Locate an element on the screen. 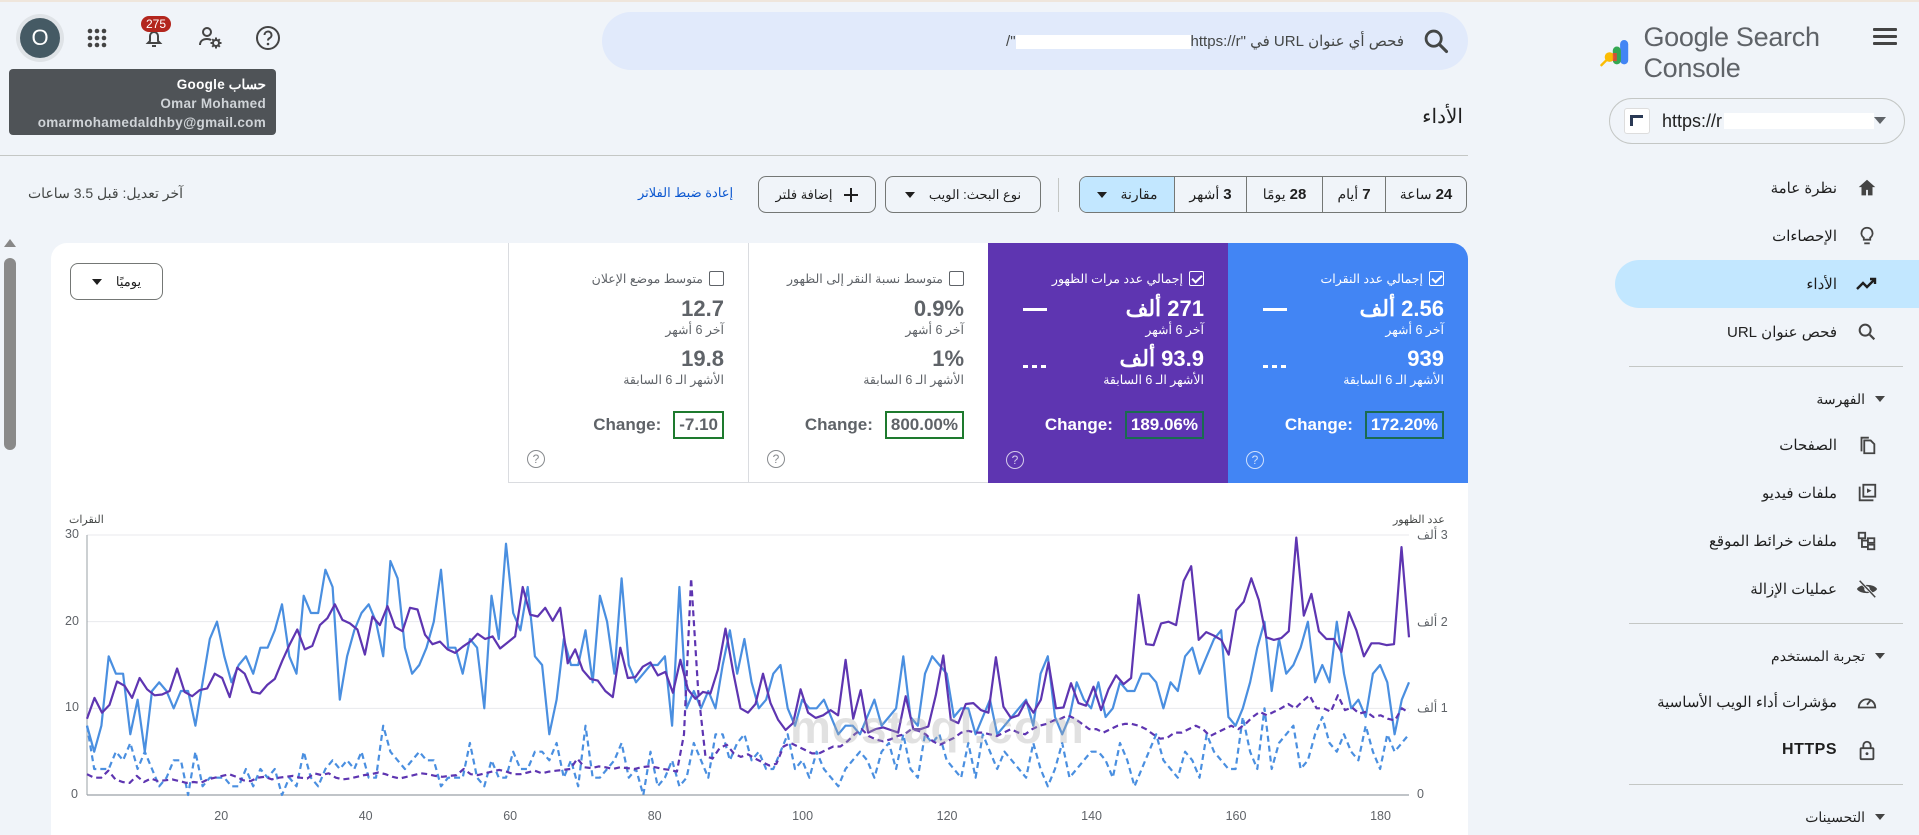 The height and width of the screenshot is (835, 1919). sidebar-item-pages: الصفحات is located at coordinates (1767, 445).